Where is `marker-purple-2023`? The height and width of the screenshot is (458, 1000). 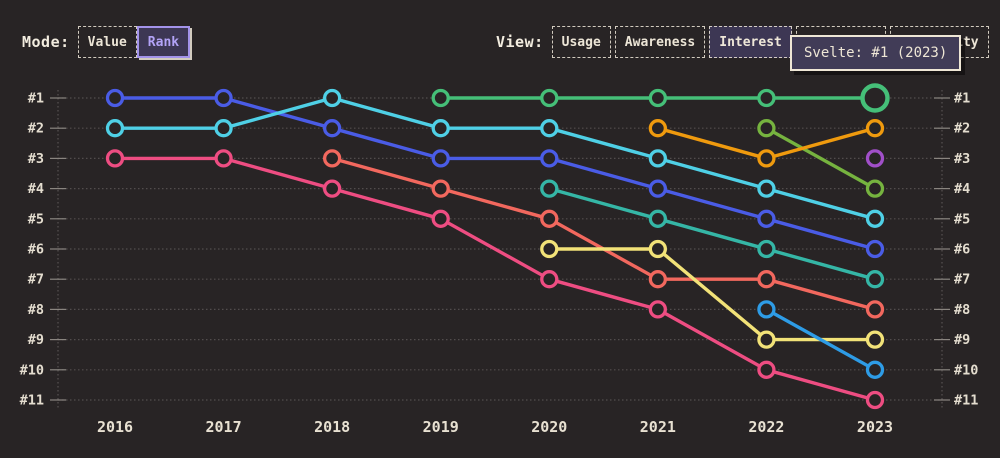
marker-purple-2023 is located at coordinates (875, 158).